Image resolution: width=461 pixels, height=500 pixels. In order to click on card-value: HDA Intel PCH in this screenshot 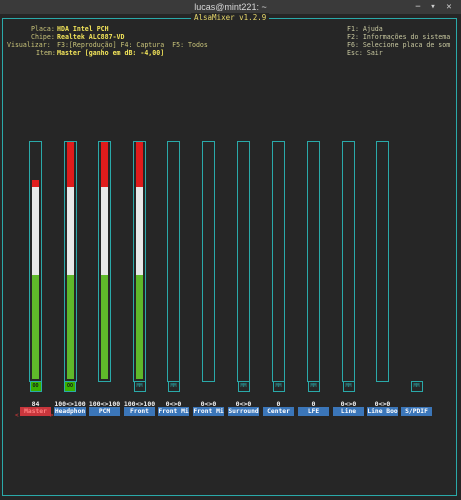, I will do `click(83, 29)`.